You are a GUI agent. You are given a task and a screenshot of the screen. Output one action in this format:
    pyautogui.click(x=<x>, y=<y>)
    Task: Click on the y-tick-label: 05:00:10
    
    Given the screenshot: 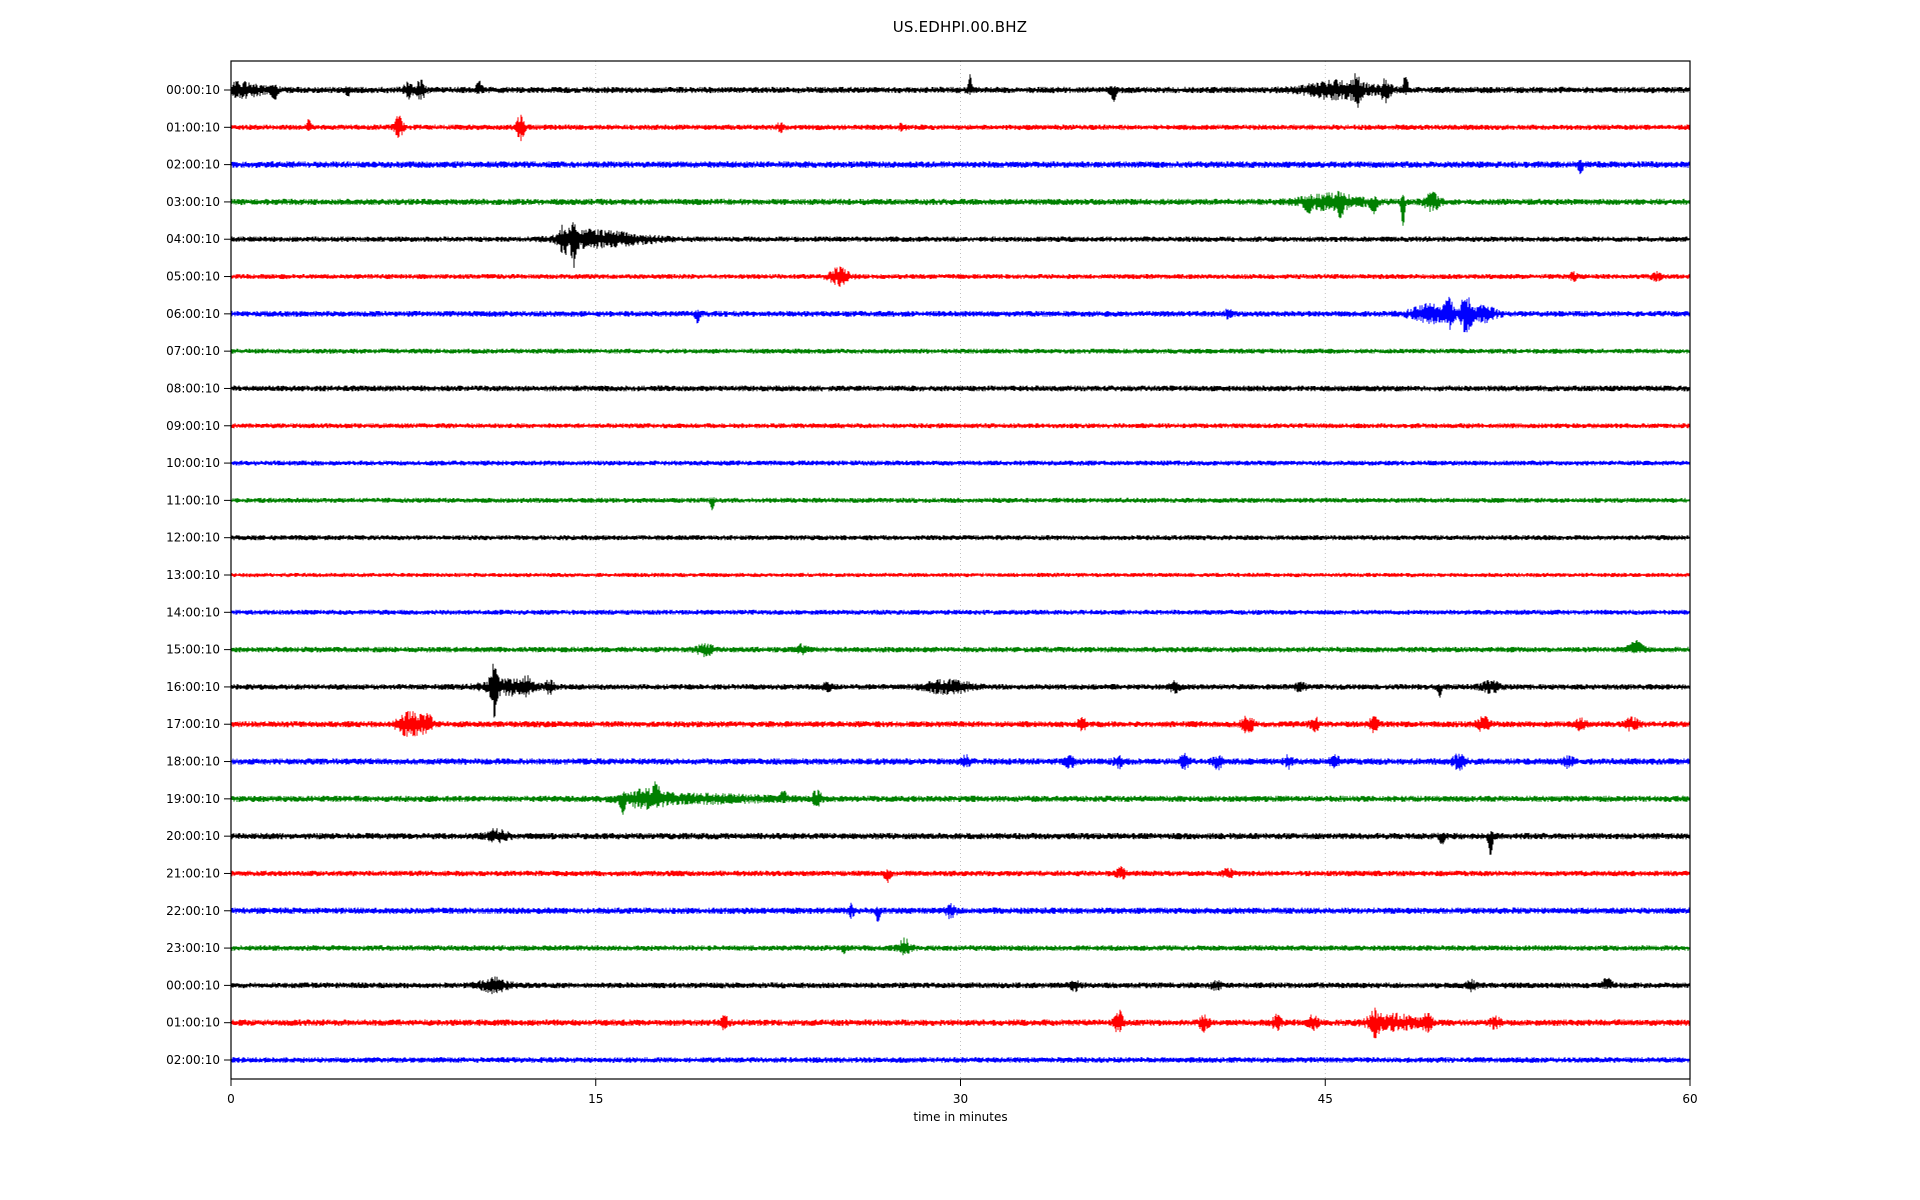 What is the action you would take?
    pyautogui.click(x=193, y=277)
    